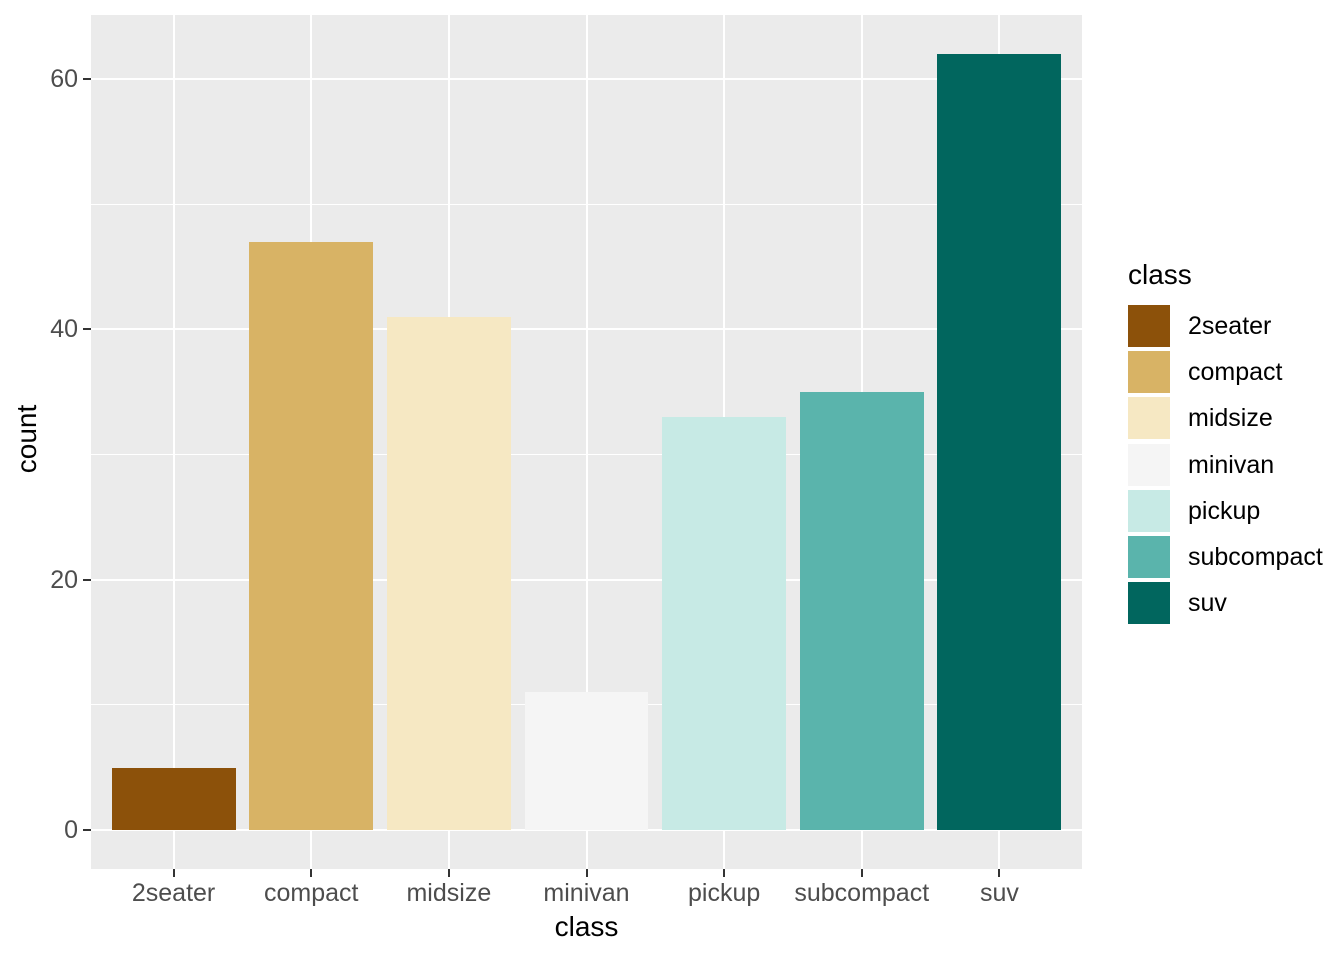 This screenshot has height=960, width=1344. What do you see at coordinates (64, 579) in the screenshot?
I see `y-tick-label-20: 20` at bounding box center [64, 579].